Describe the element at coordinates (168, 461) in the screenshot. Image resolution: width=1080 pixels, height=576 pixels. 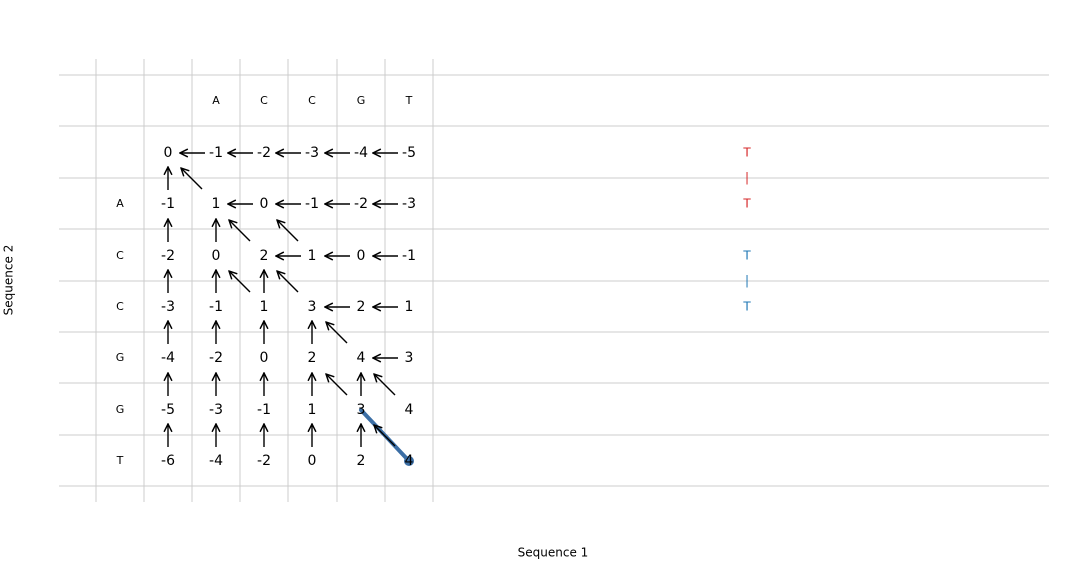
I see `matrix-cell: -6` at that location.